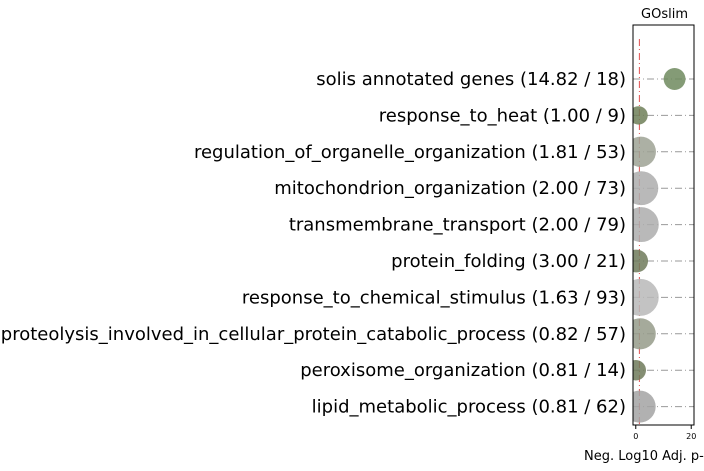 This screenshot has width=704, height=471. I want to click on chart-title: GOslim, so click(664, 14).